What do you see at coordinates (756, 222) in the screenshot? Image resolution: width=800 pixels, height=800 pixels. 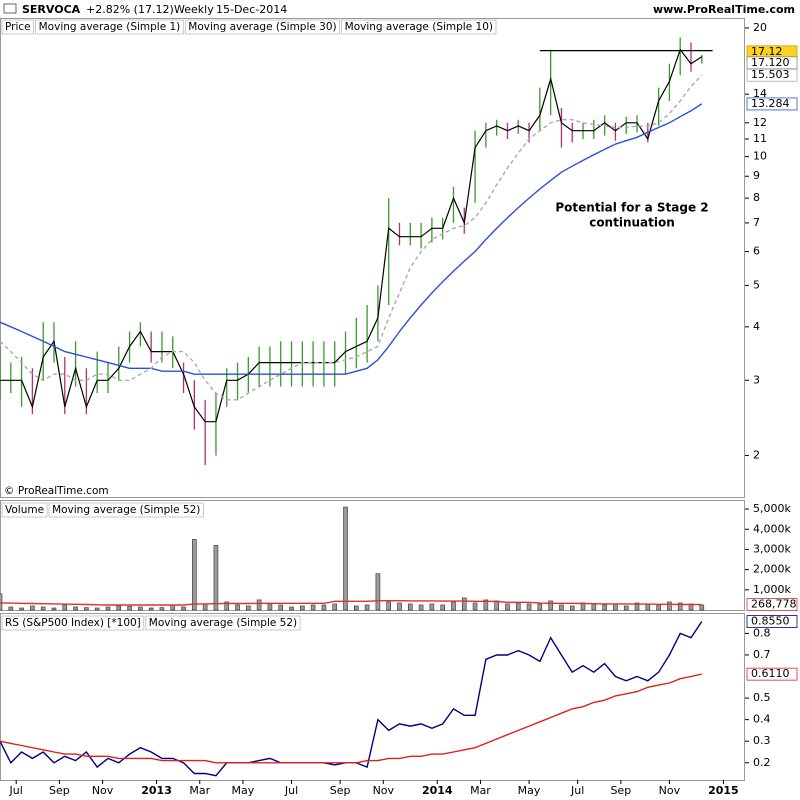 I see `y-tick-label: 7` at bounding box center [756, 222].